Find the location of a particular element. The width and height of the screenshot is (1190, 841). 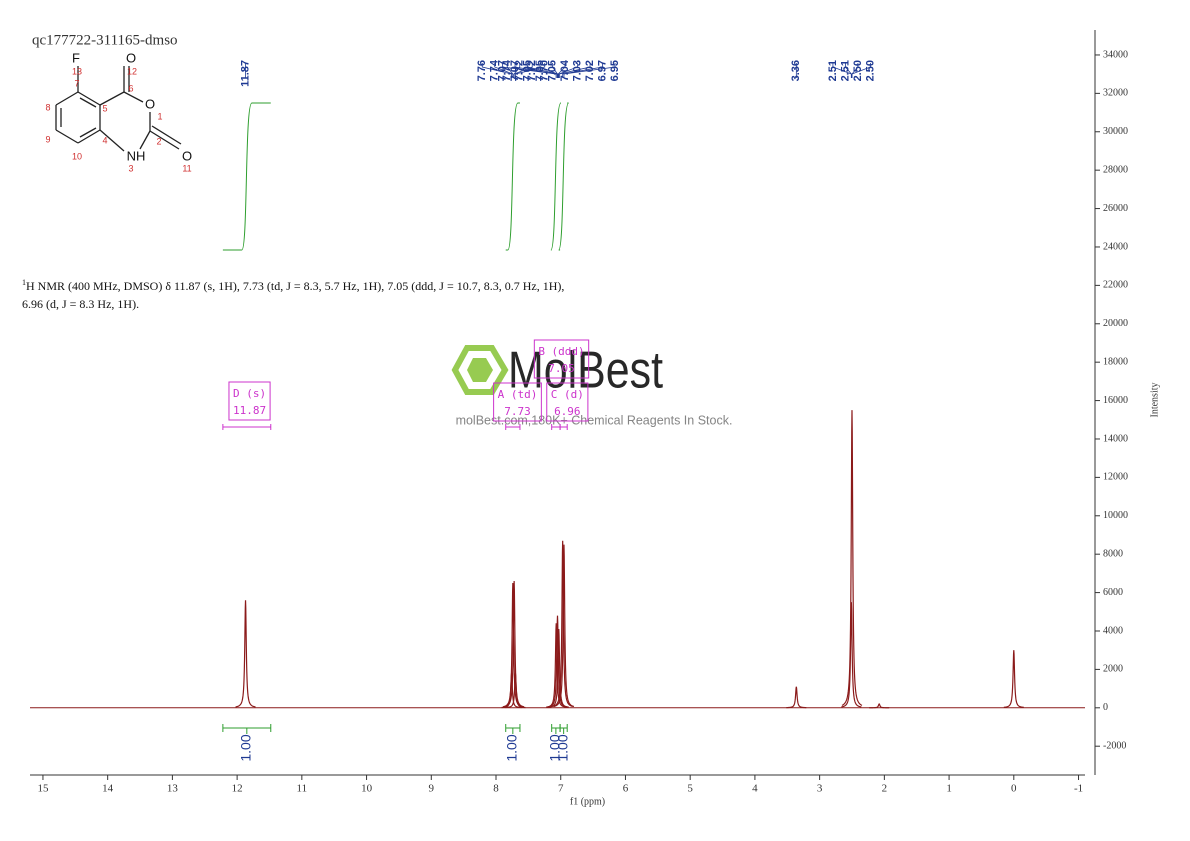

peak-label: 7.04 is located at coordinates (565, 70).